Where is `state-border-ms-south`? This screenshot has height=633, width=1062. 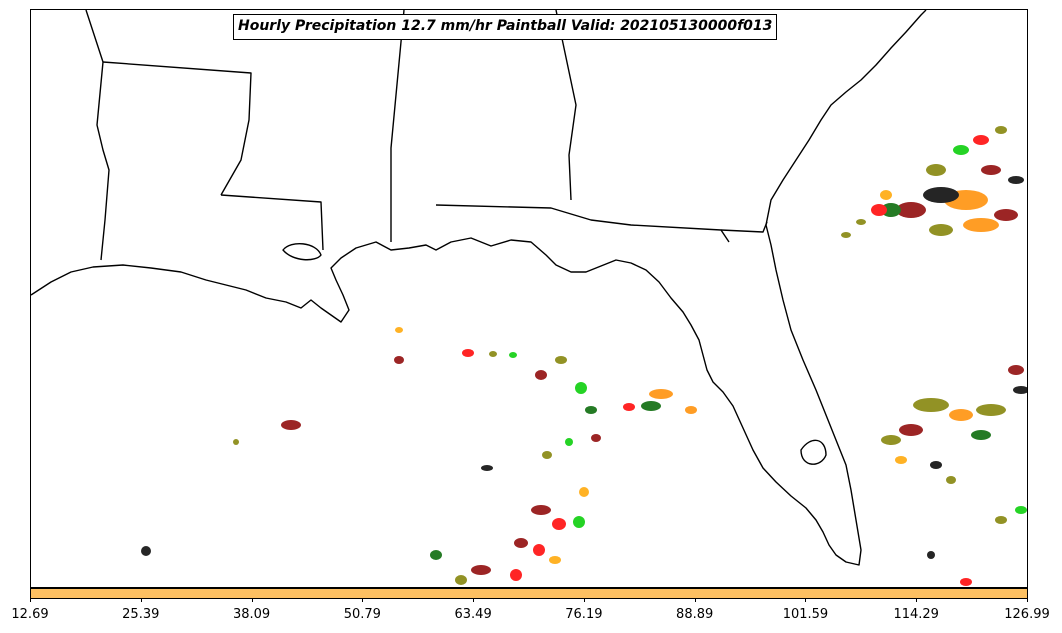
state-border-ms-south is located at coordinates (272, 222).